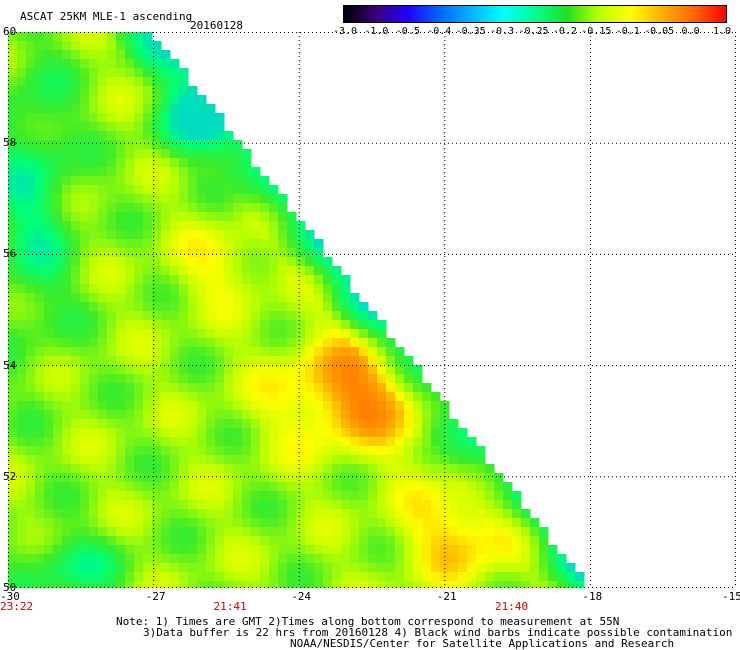 Image resolution: width=740 pixels, height=650 pixels. Describe the element at coordinates (533, 31) in the screenshot. I see `color-scale-label: -0.25` at that location.